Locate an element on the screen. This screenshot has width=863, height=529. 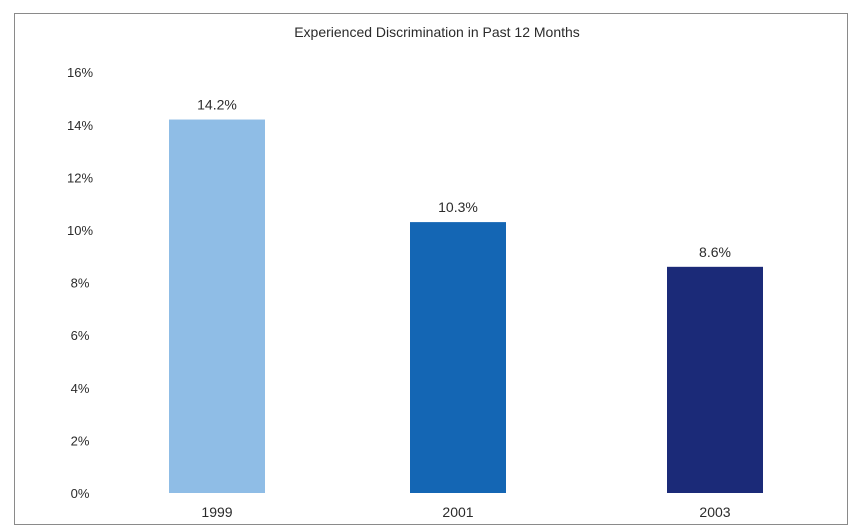
y-axis-ticks: 0% 2% 4% 6% 8% 10% 12% 14% 16% is located at coordinates (80, 283).